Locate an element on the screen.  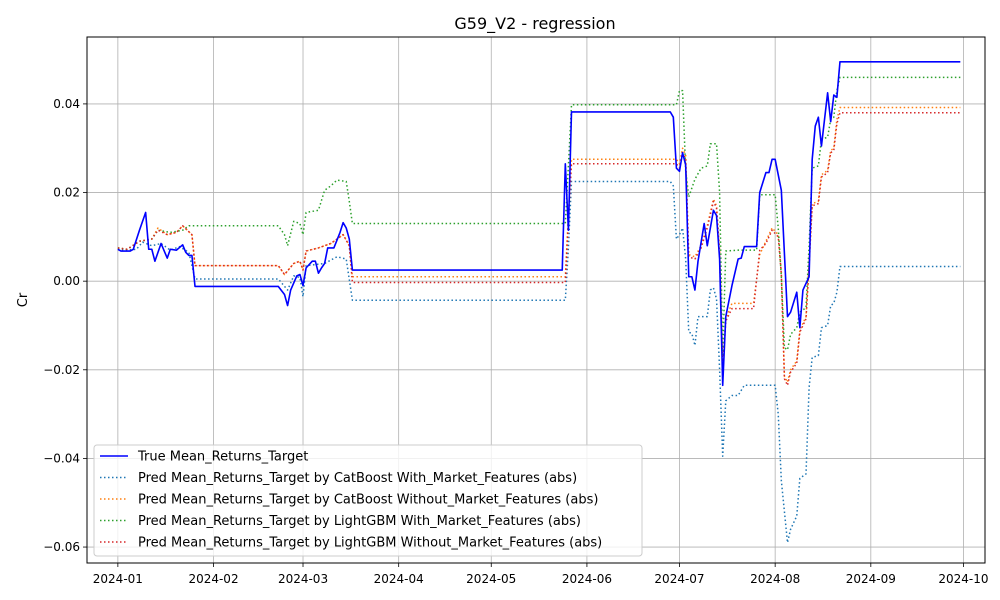
x-tick-label: 2024-07 is located at coordinates (679, 579).